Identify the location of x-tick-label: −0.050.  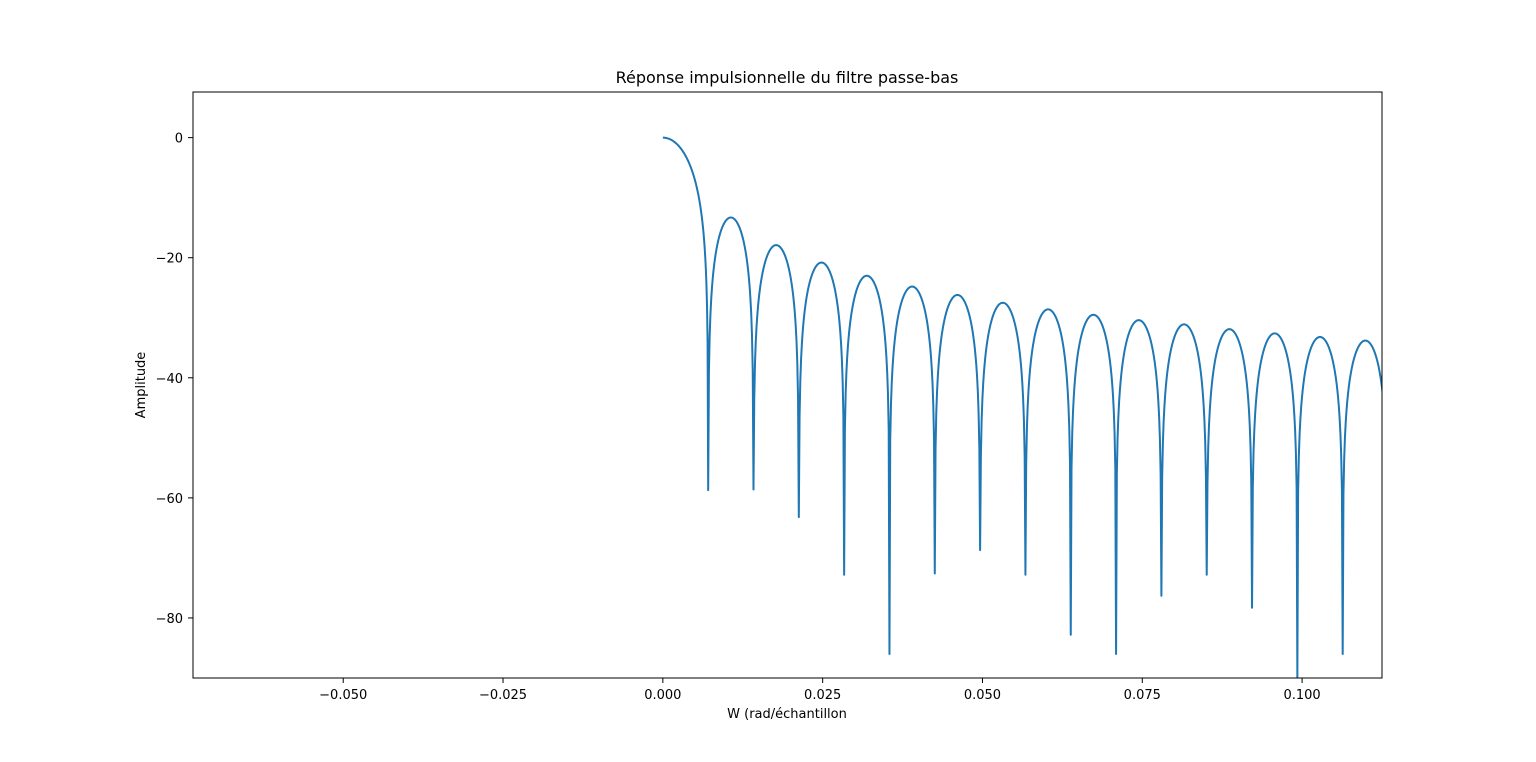
(343, 695).